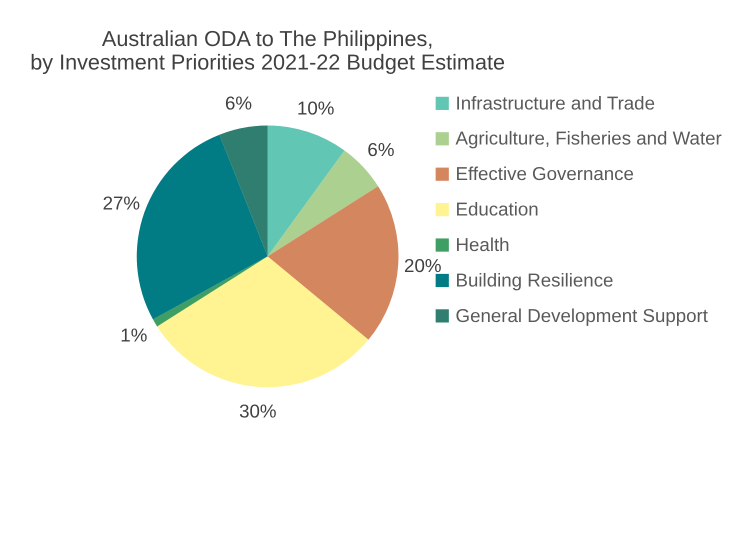 This screenshot has height=537, width=732. Describe the element at coordinates (582, 315) in the screenshot. I see `legend-label: General Development Support` at that location.